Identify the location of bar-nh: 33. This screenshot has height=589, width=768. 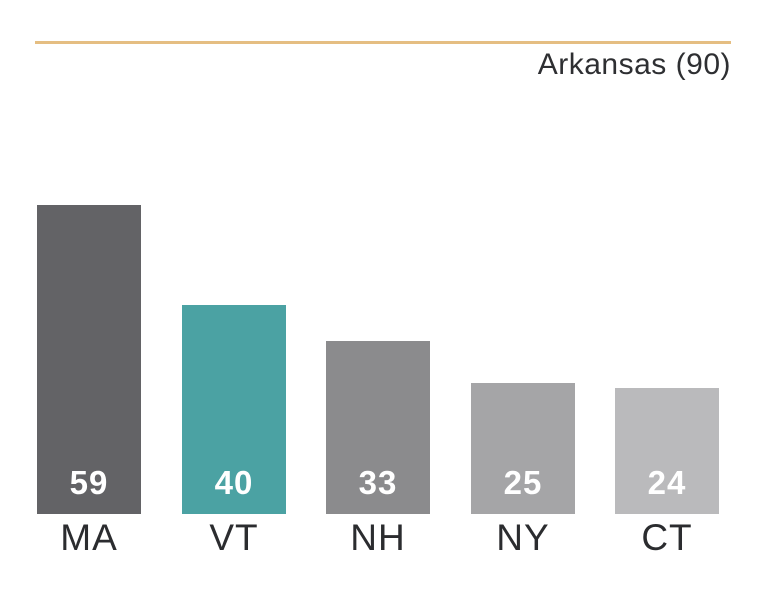
(378, 427).